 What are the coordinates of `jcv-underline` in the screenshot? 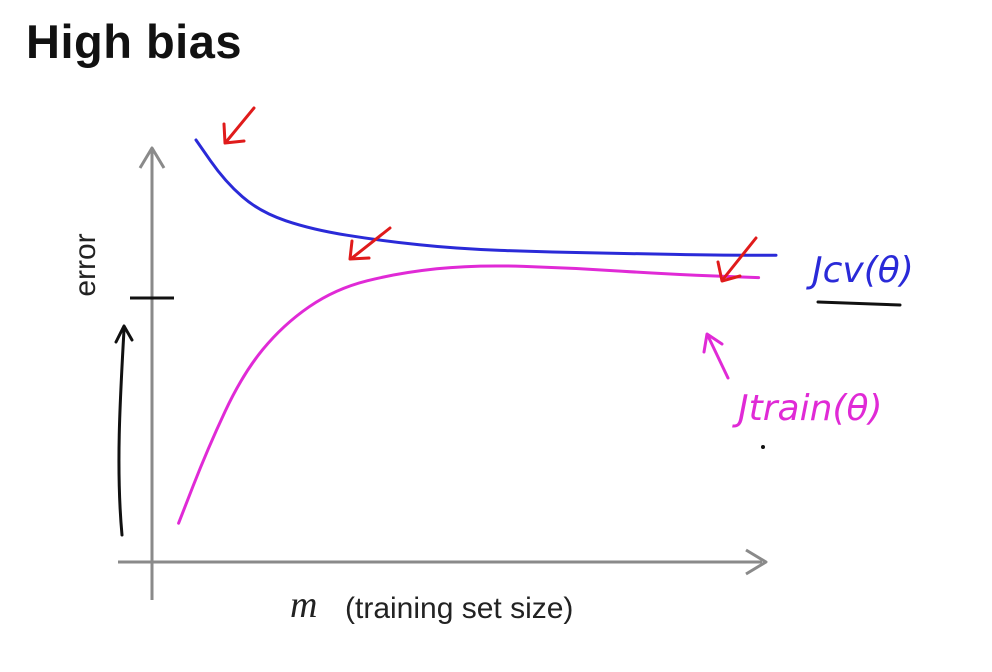 It's located at (859, 303).